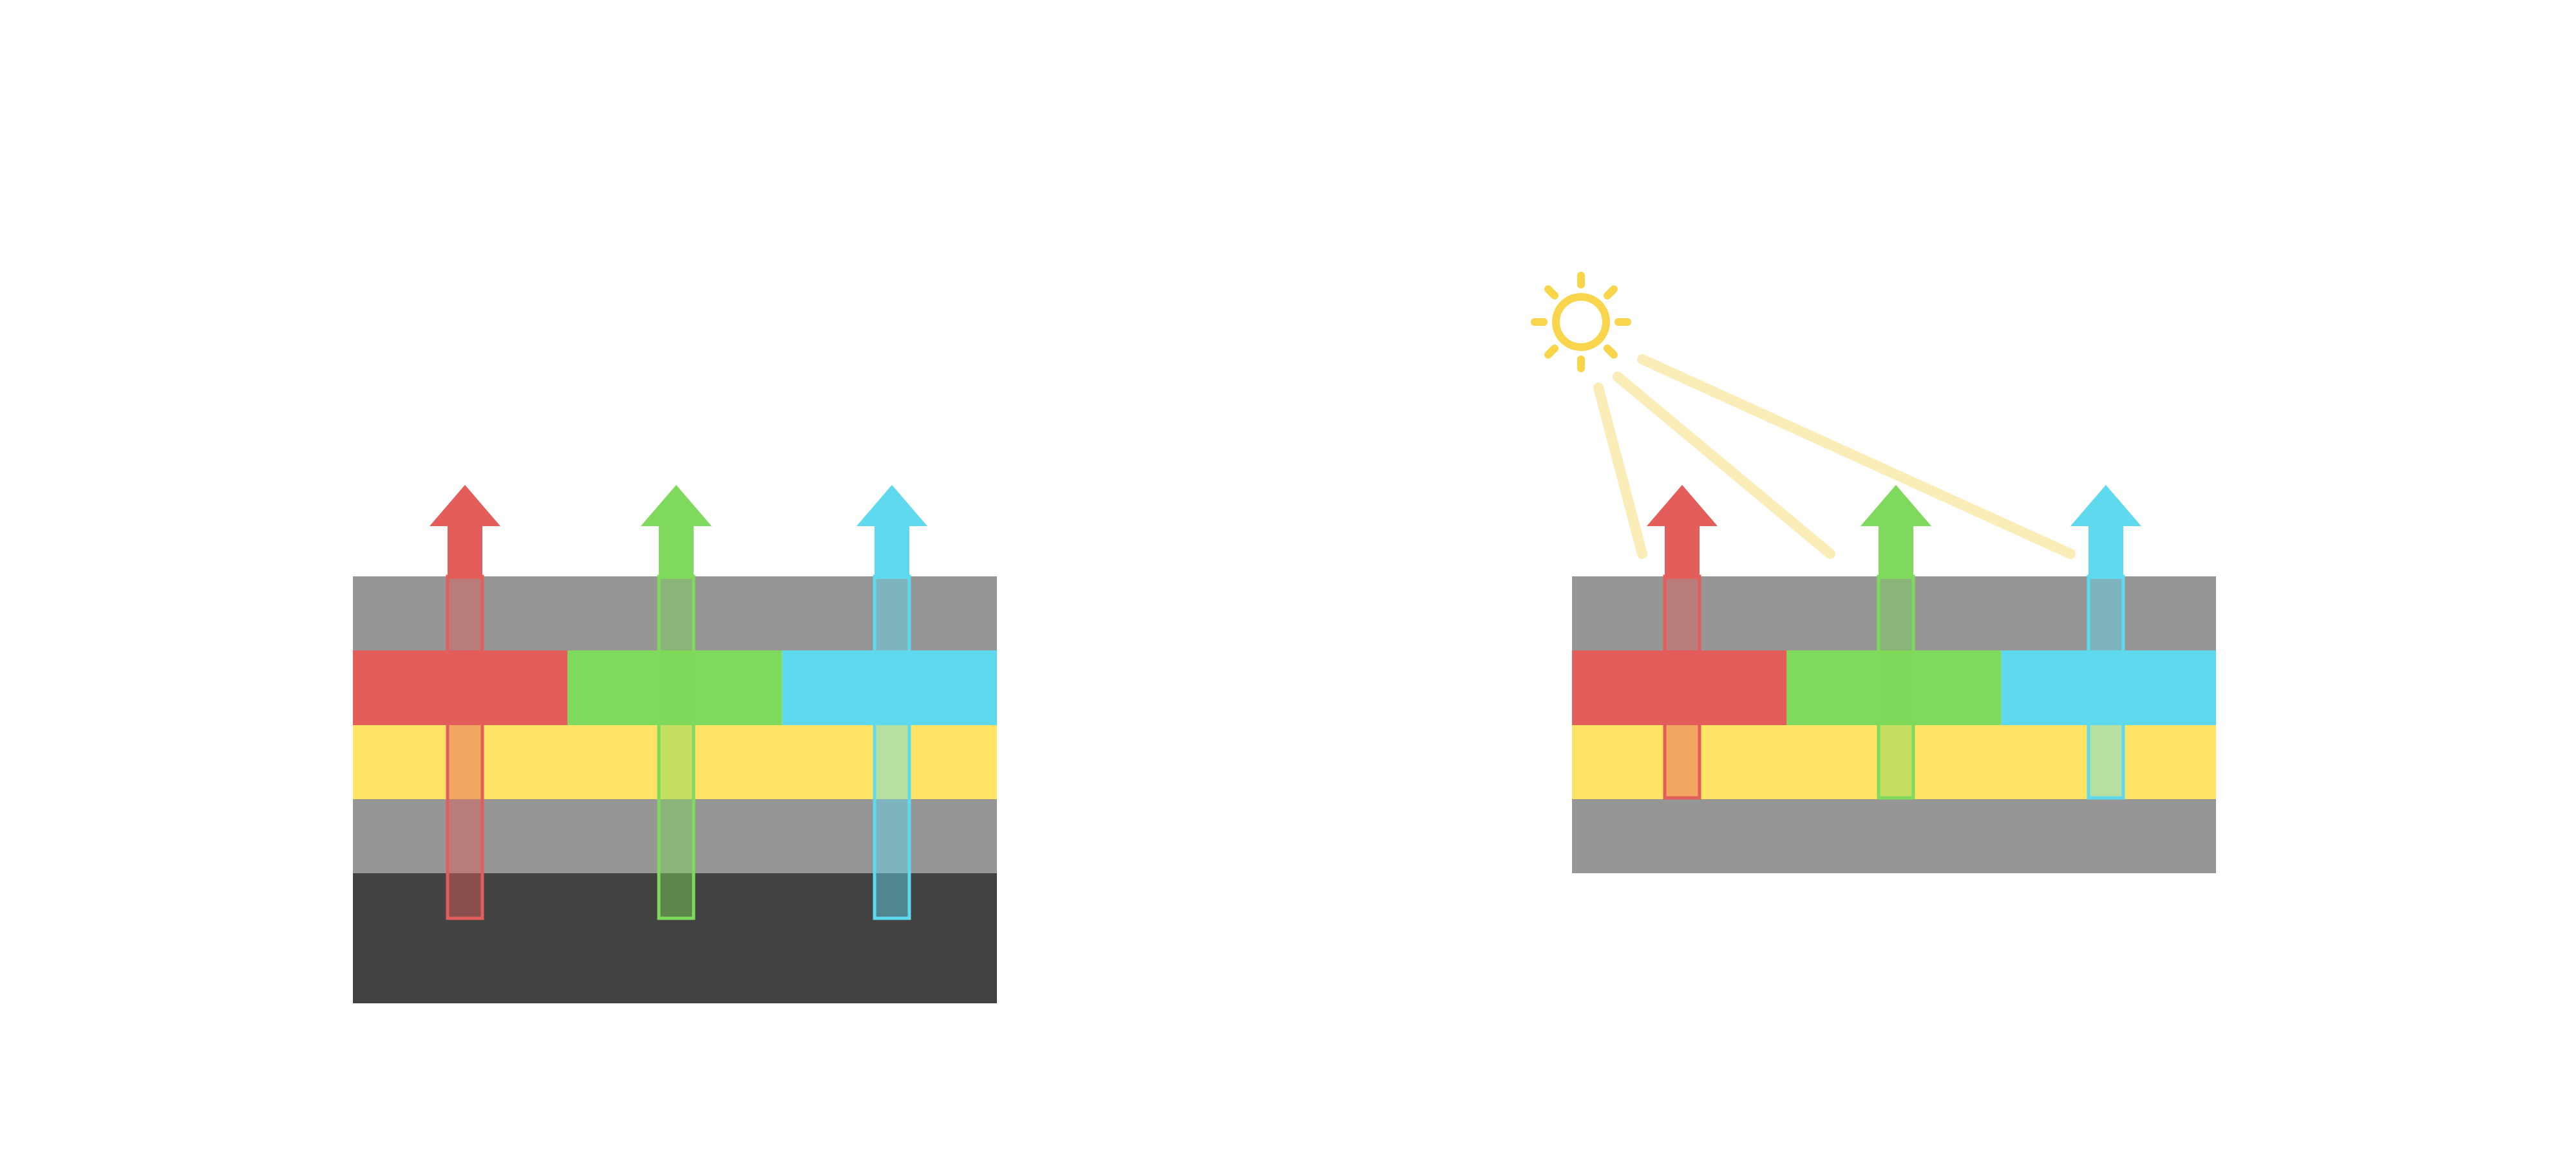  I want to click on reflective-stack-diagram, so click(1874, 572).